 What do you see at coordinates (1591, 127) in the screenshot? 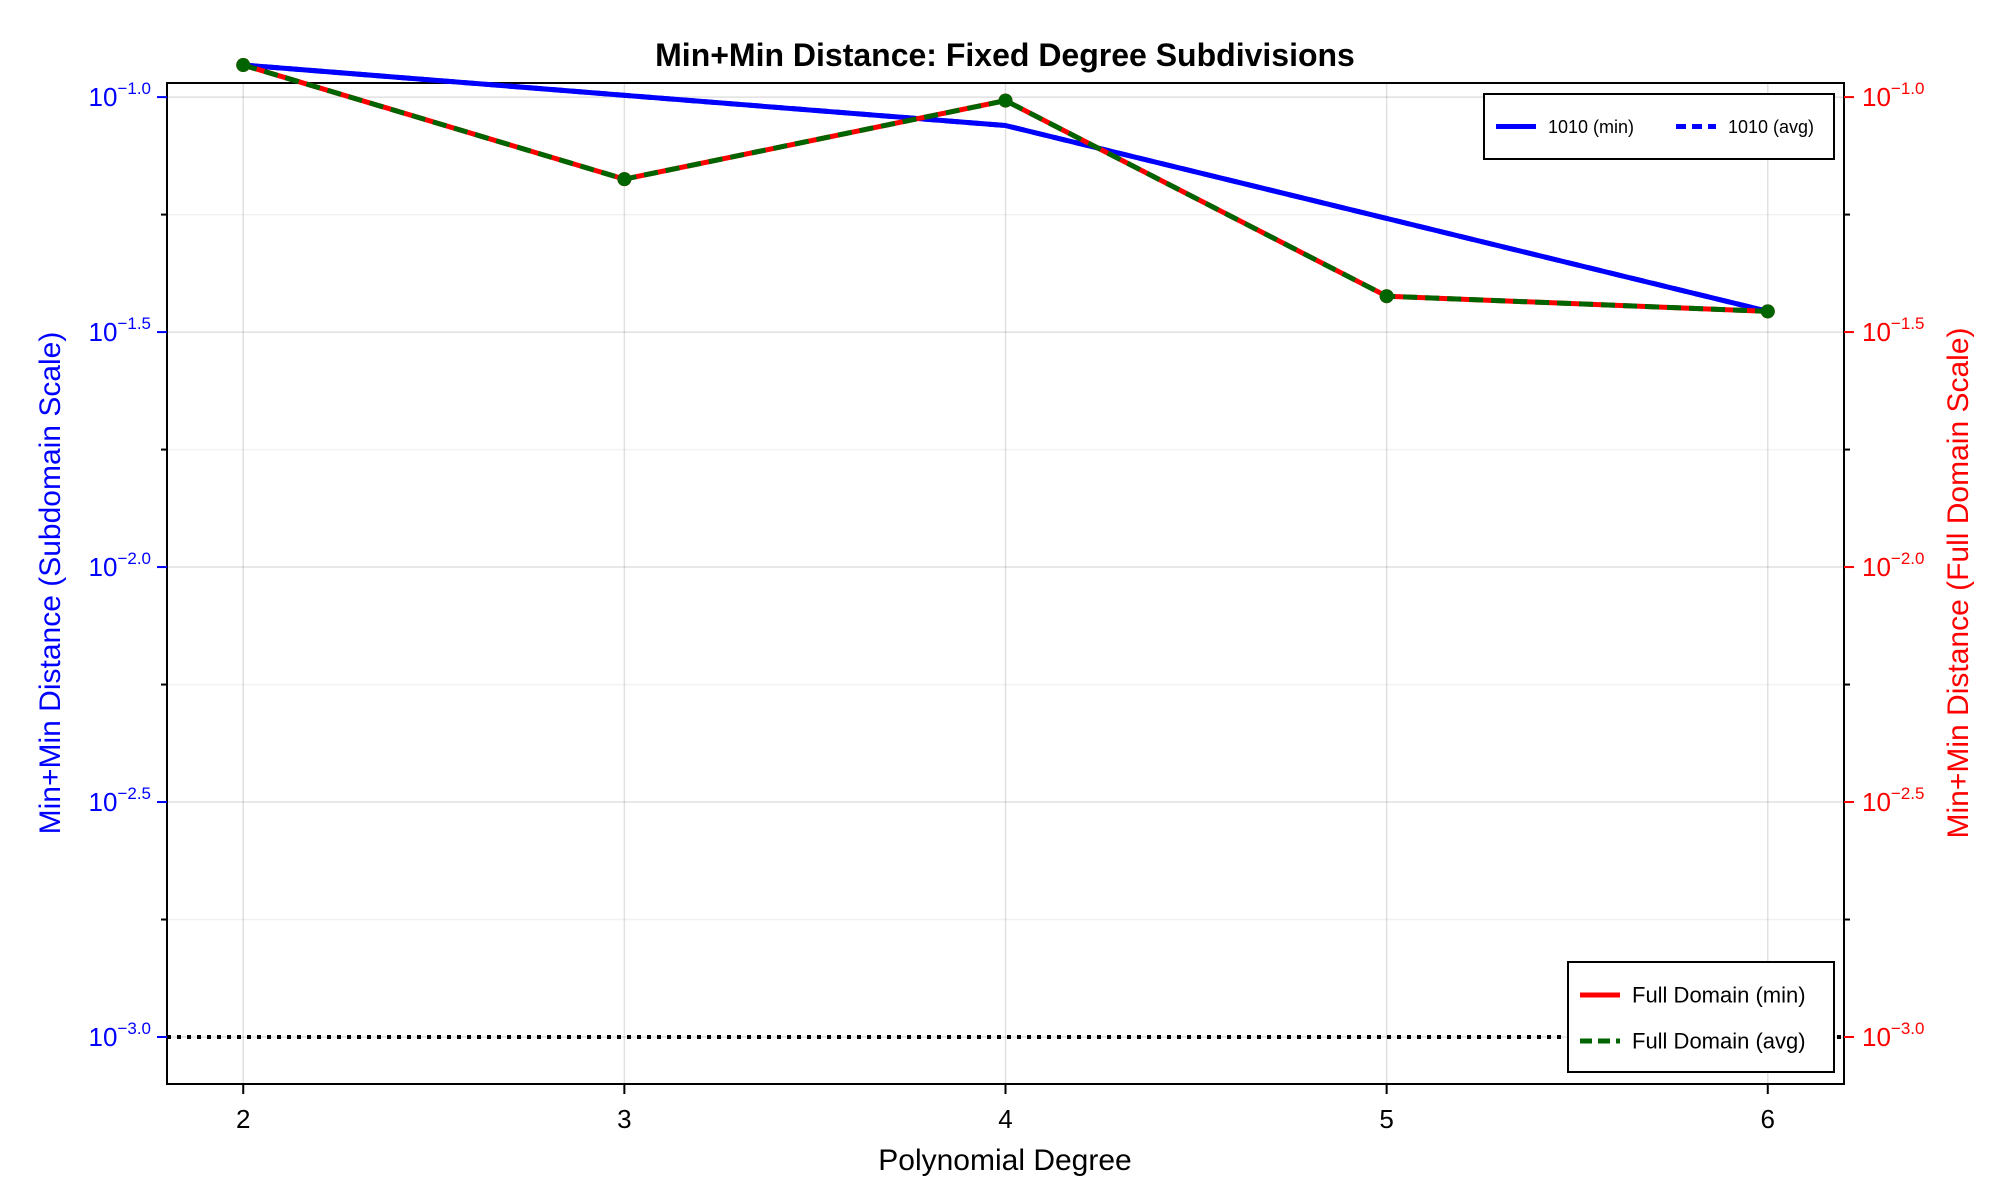
I see `legend-label: 1010 (min)` at bounding box center [1591, 127].